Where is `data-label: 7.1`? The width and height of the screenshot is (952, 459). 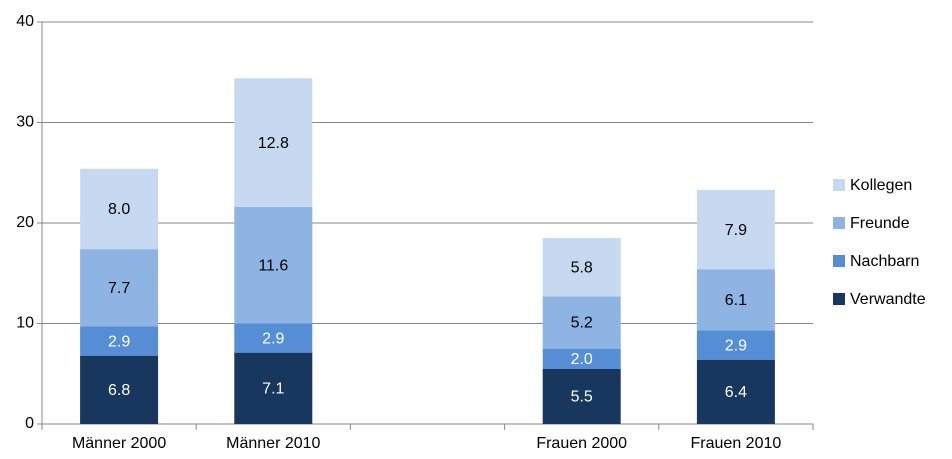
data-label: 7.1 is located at coordinates (273, 389).